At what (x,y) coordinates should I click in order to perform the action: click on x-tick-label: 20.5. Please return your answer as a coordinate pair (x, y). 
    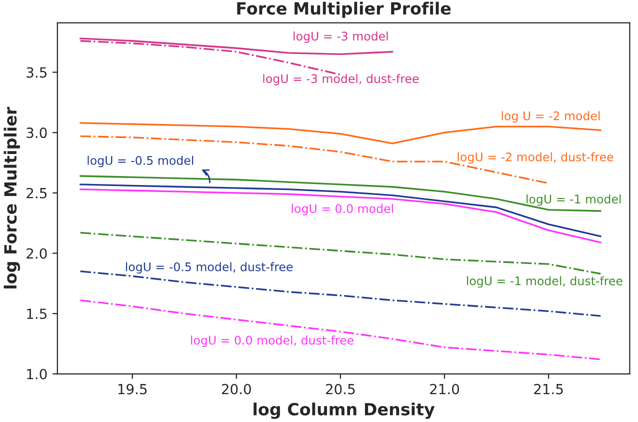
    Looking at the image, I should click on (340, 389).